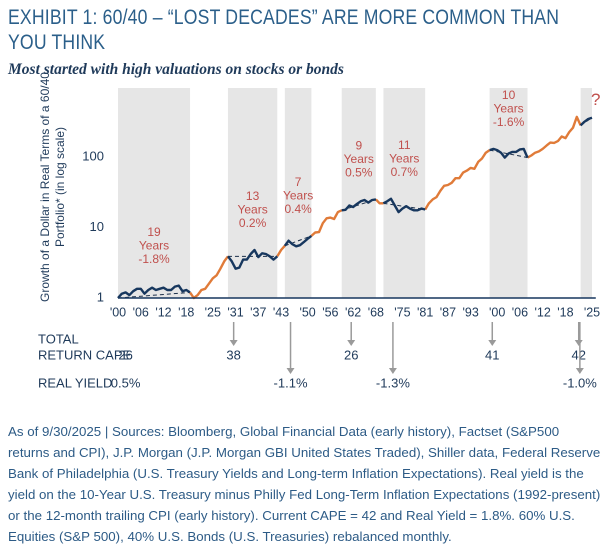 The width and height of the screenshot is (610, 547). I want to click on period-label: -1.8%, so click(154, 259).